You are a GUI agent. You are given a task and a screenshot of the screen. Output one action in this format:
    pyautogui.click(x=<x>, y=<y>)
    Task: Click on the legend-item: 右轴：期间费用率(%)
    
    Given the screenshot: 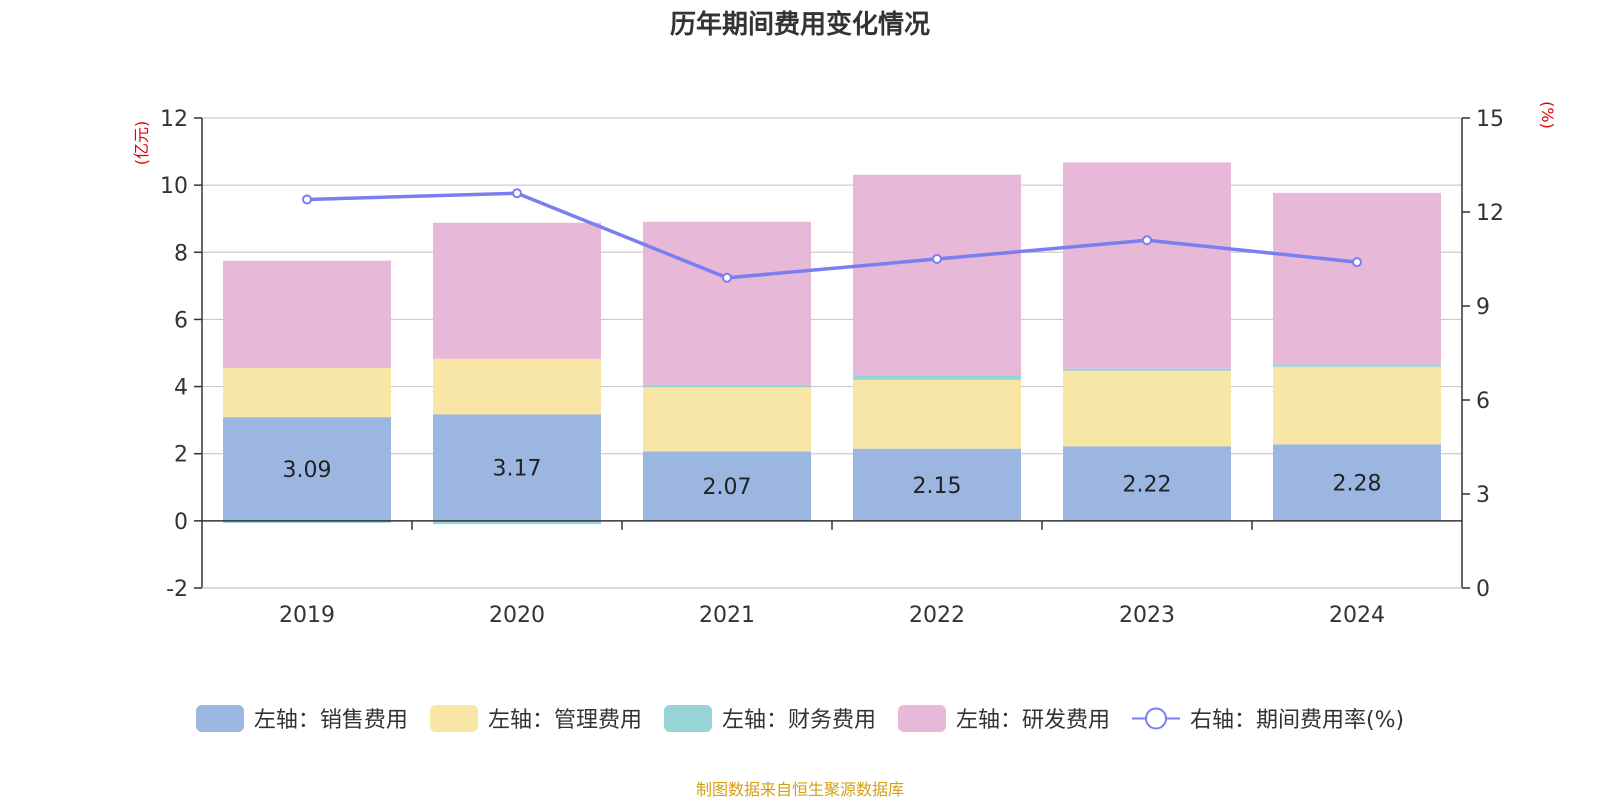 What is the action you would take?
    pyautogui.click(x=1268, y=718)
    